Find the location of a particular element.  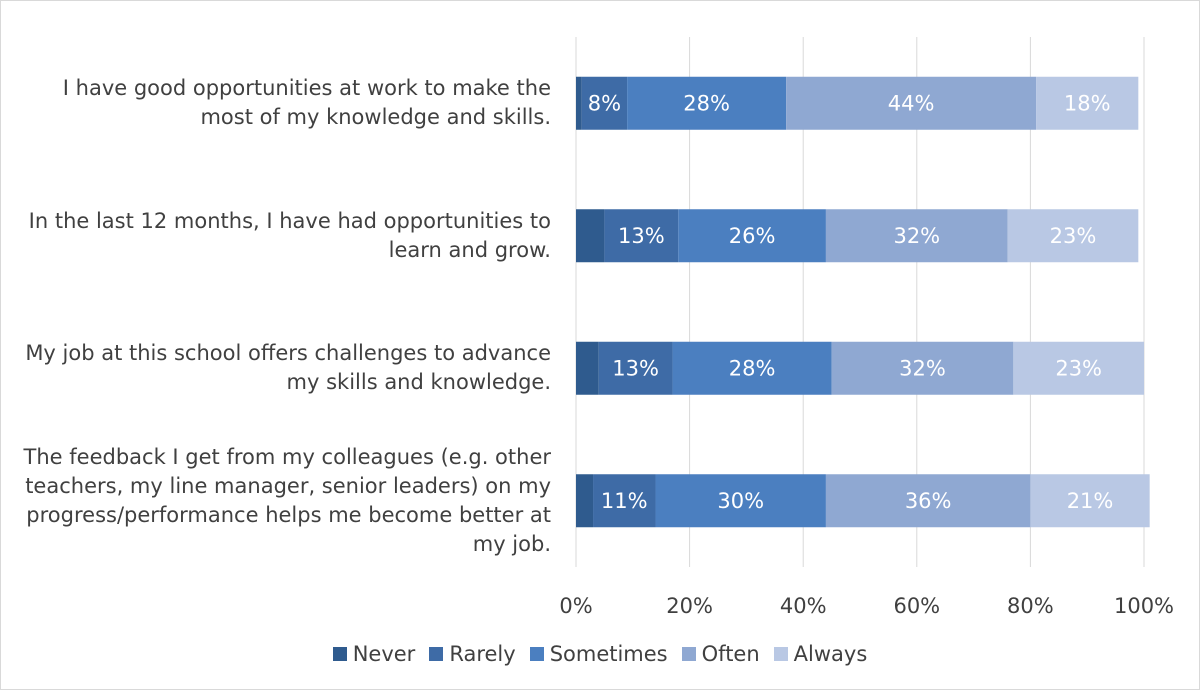

legend-item: Sometimes is located at coordinates (598, 654).